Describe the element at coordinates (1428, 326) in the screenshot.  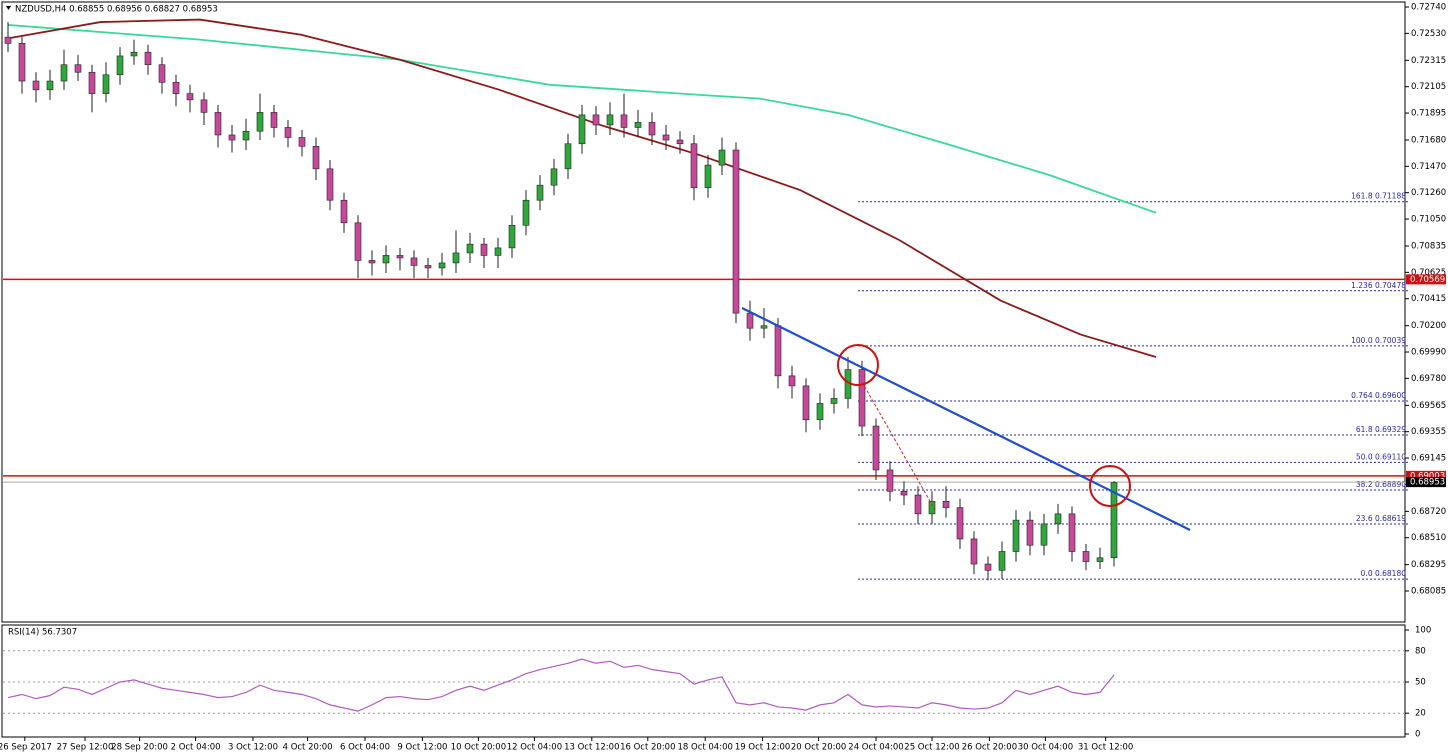
I see `y-tick-label: 0.70200` at that location.